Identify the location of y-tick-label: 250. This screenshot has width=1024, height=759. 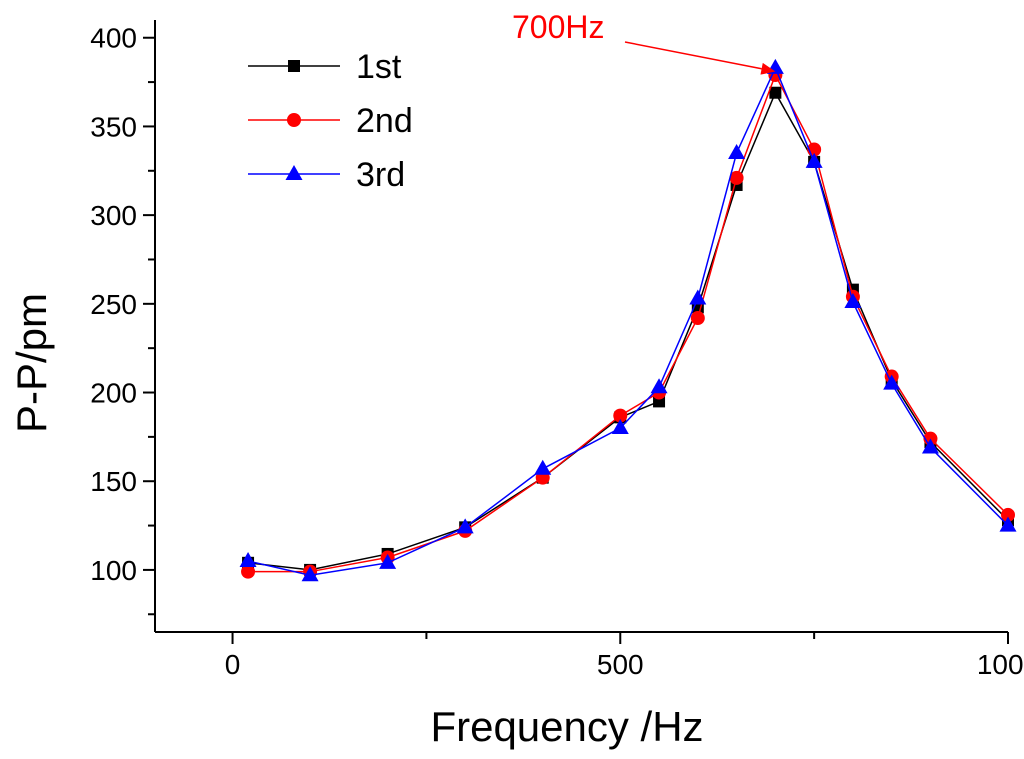
(113, 304).